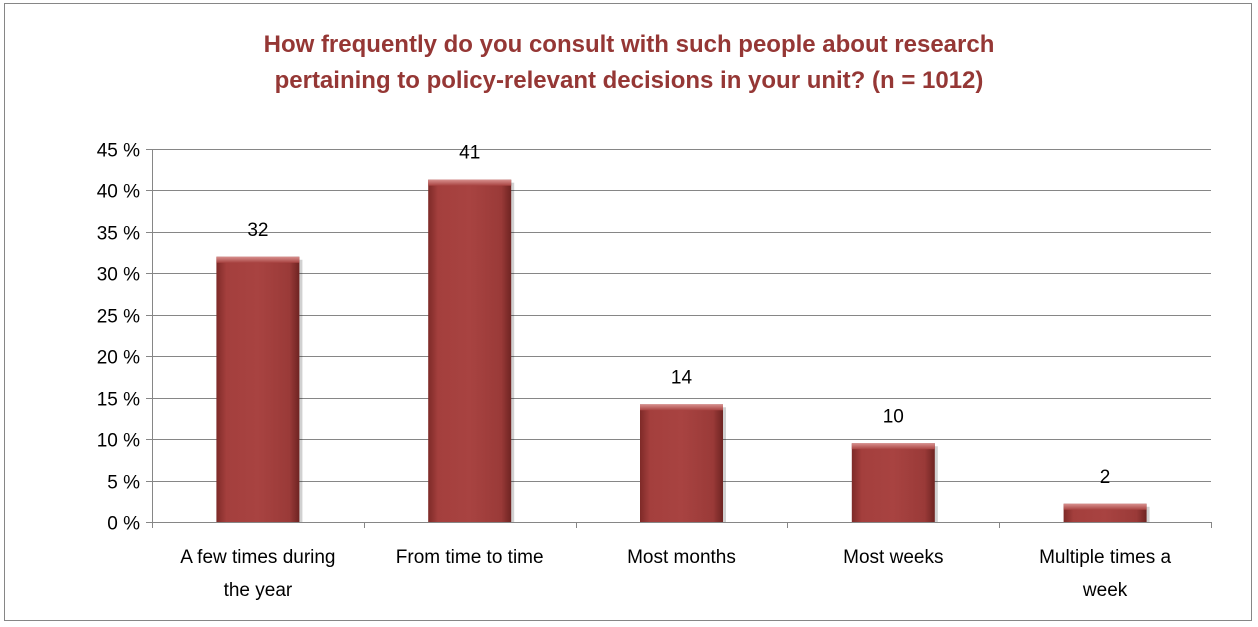 The height and width of the screenshot is (627, 1258). Describe the element at coordinates (257, 557) in the screenshot. I see `x-category-label: A few times during` at that location.